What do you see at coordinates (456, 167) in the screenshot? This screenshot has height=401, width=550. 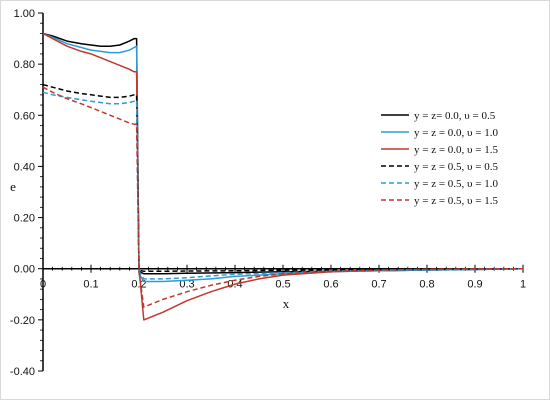 I see `legend-label-4: y = z = 0.5, υ = 0.5` at bounding box center [456, 167].